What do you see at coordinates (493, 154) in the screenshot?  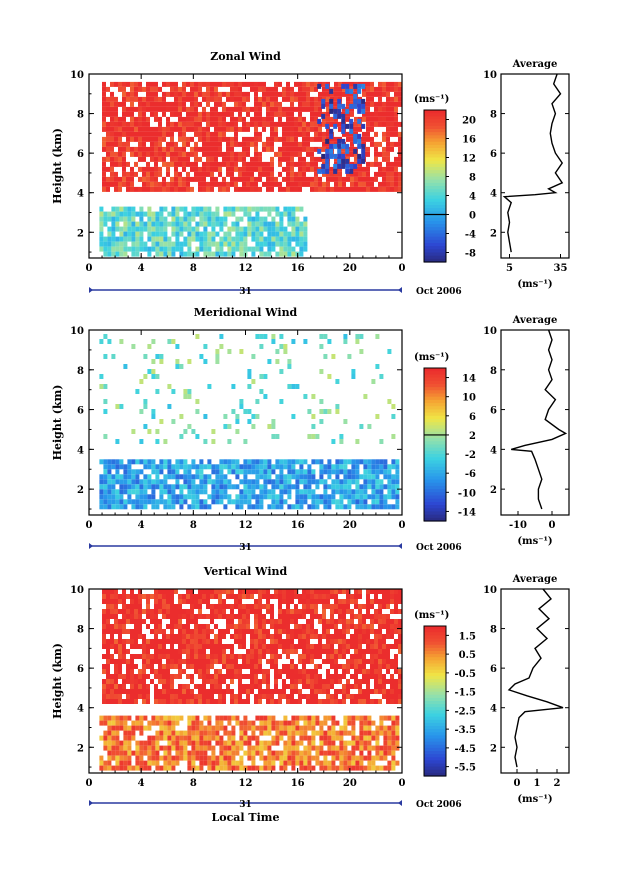 I see `profile-y-tick-label: 6` at bounding box center [493, 154].